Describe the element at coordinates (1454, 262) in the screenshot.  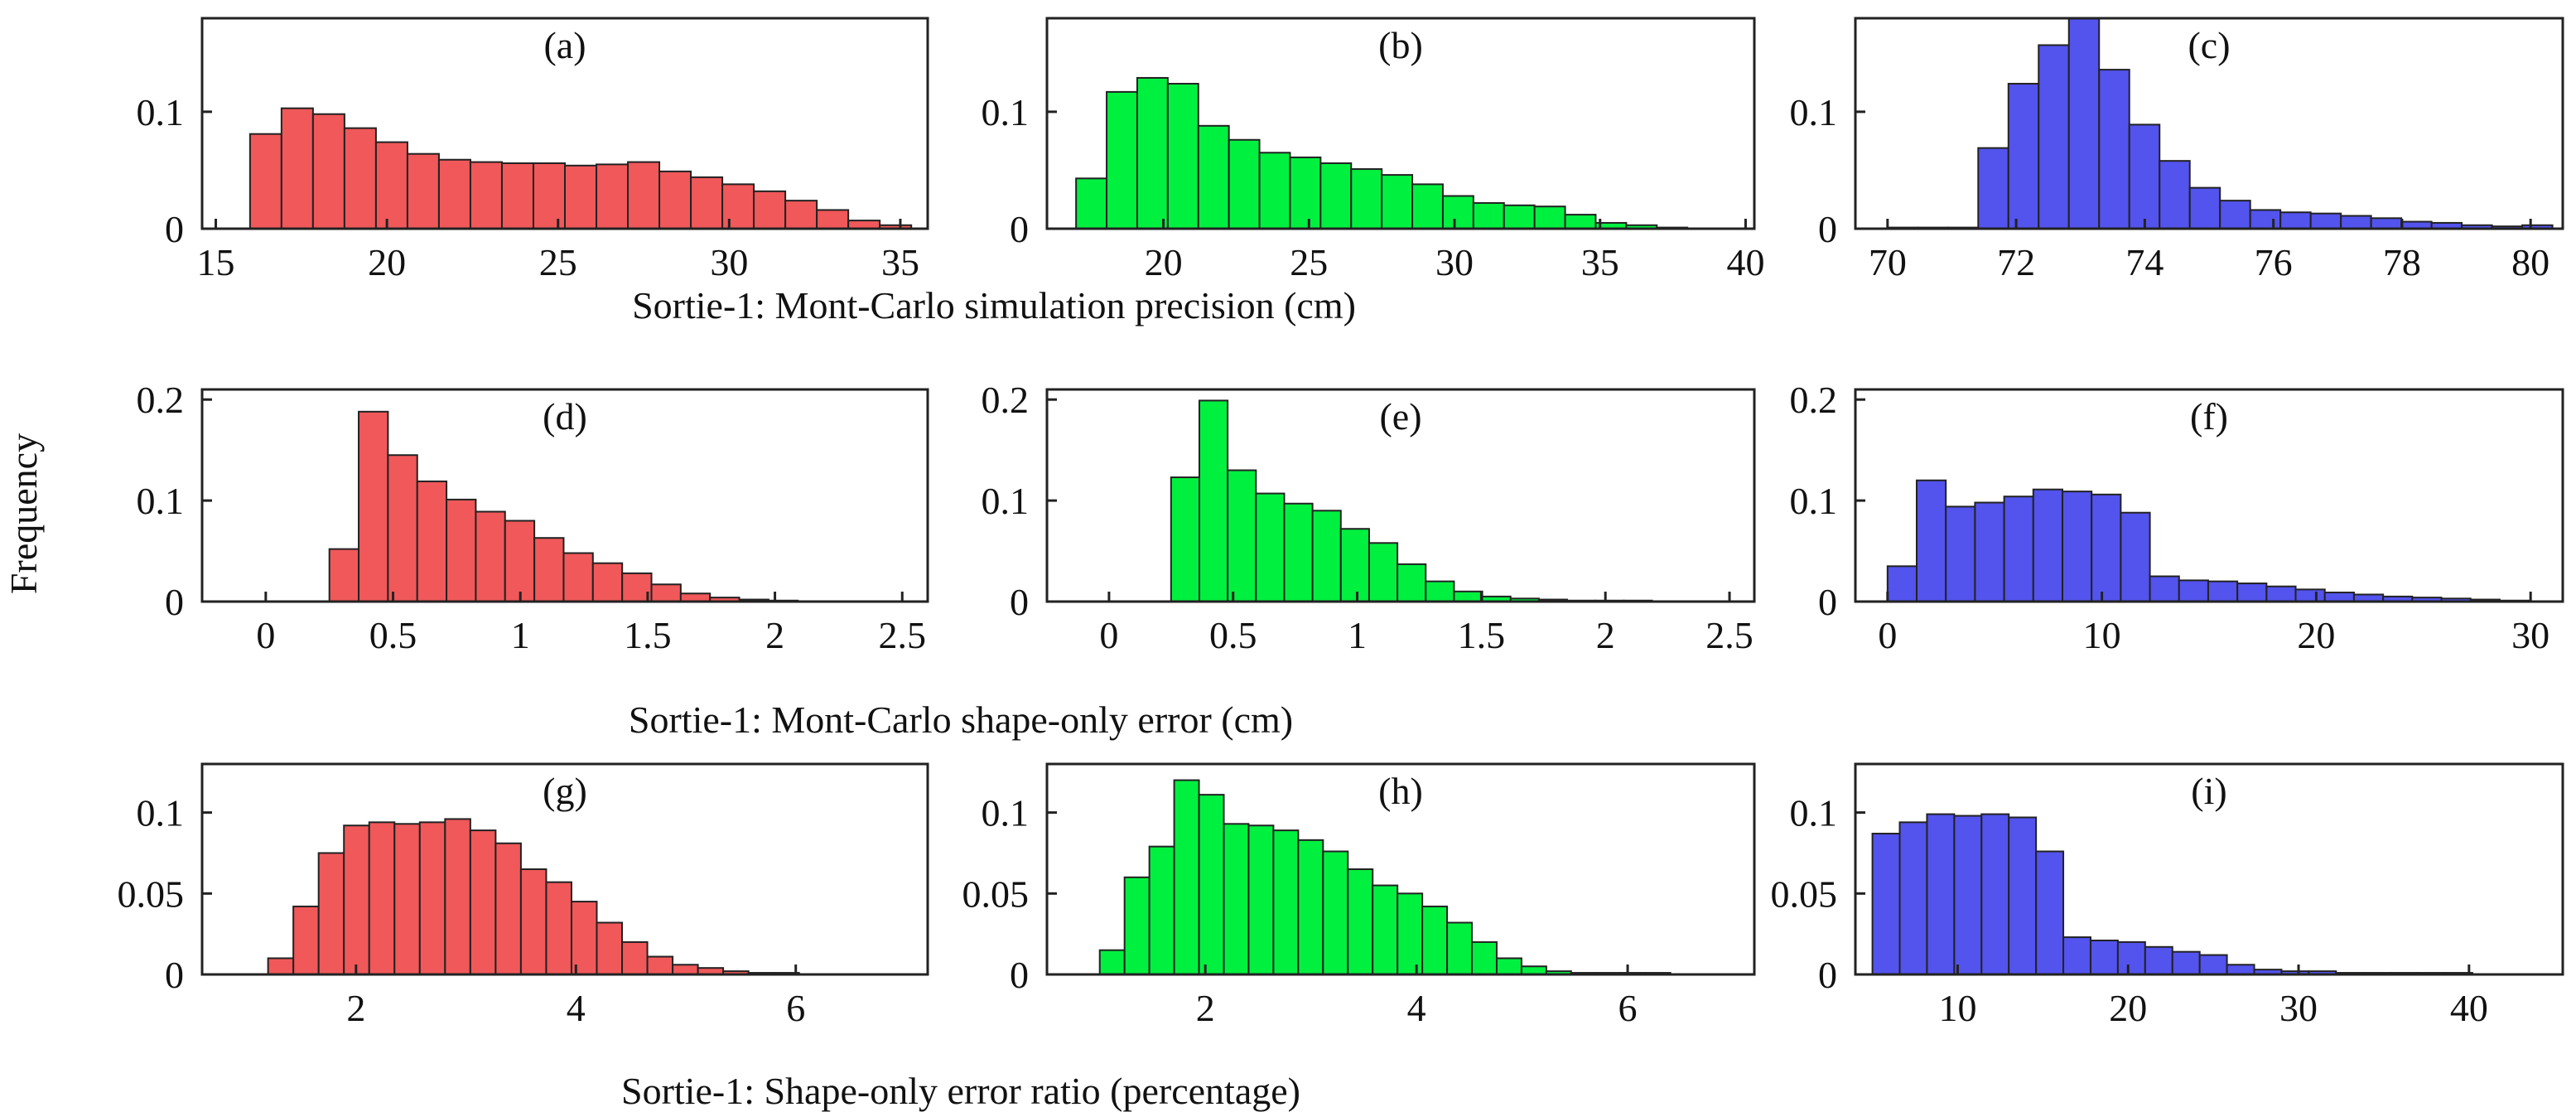
I see `x-tick-label: 30` at that location.